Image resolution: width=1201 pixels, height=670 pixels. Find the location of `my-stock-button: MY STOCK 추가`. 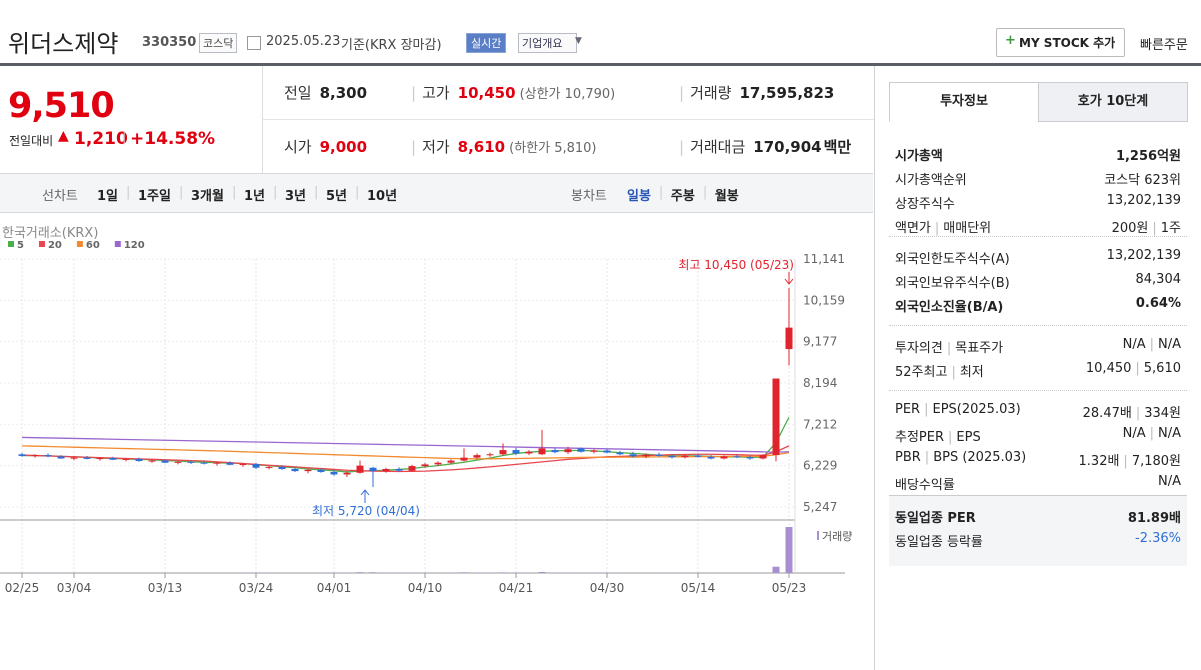

my-stock-button: MY STOCK 추가 is located at coordinates (1061, 42).